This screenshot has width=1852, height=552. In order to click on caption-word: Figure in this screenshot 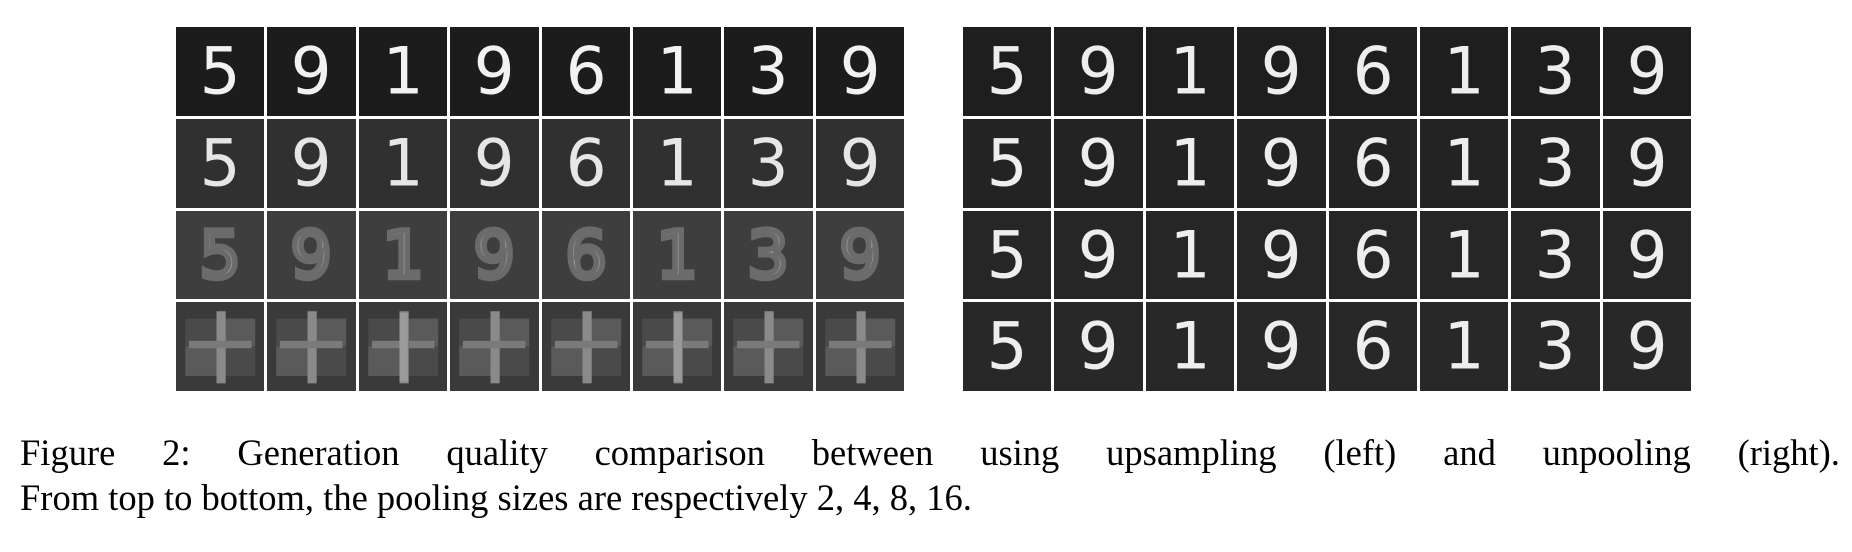, I will do `click(68, 452)`.